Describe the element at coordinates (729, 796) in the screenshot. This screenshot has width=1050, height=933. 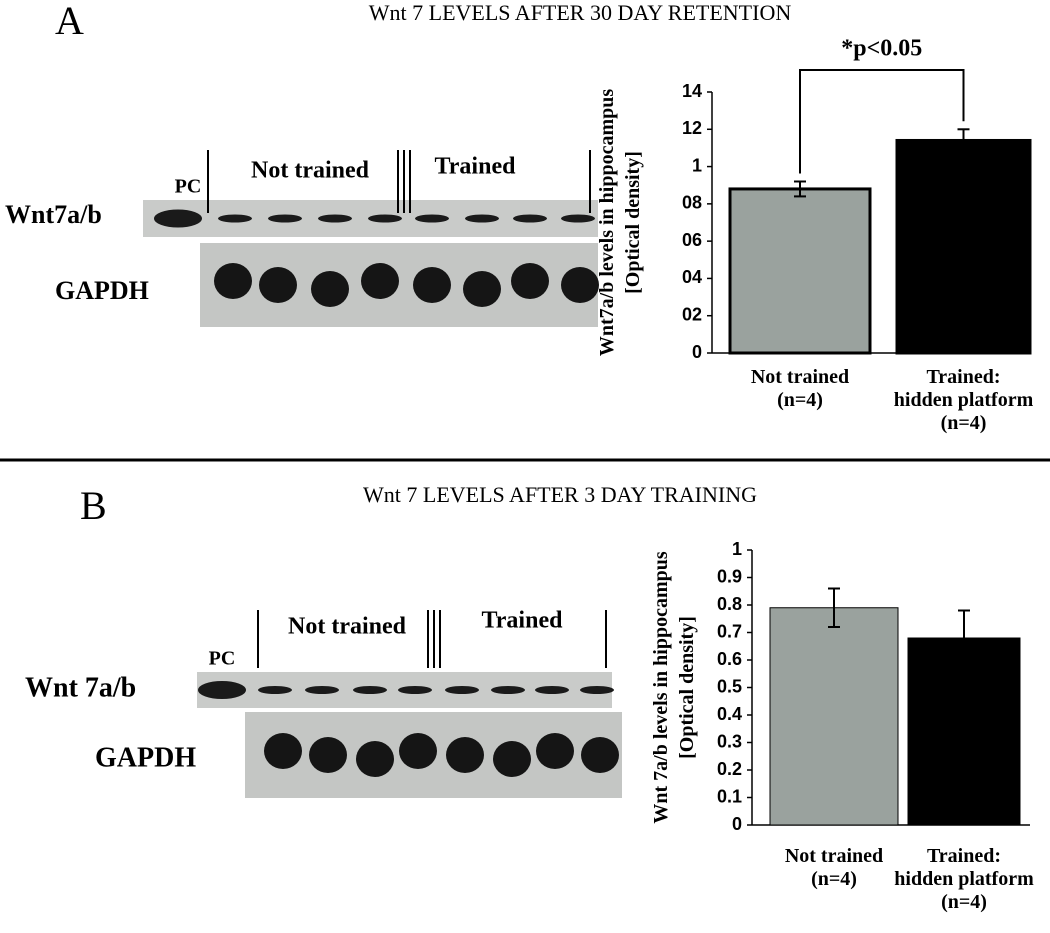
I see `y-tick-label: 0.1` at that location.